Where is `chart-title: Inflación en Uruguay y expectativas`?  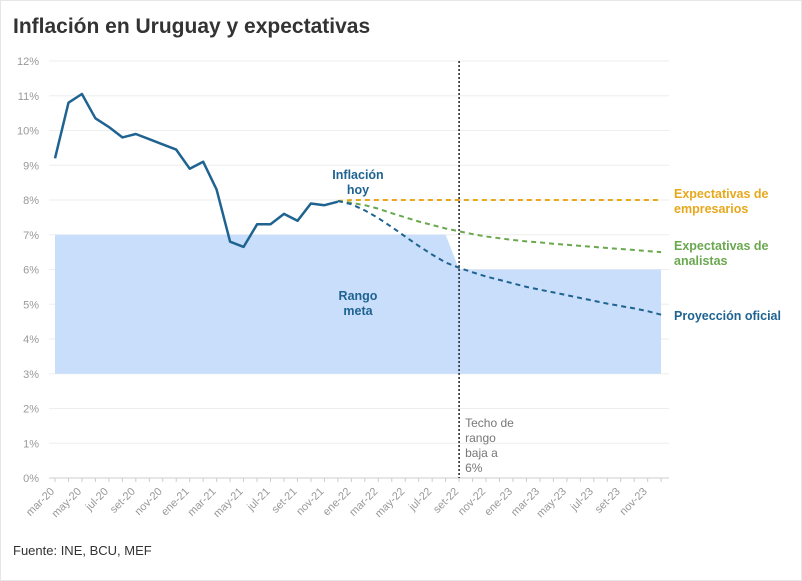 chart-title: Inflación en Uruguay y expectativas is located at coordinates (192, 26).